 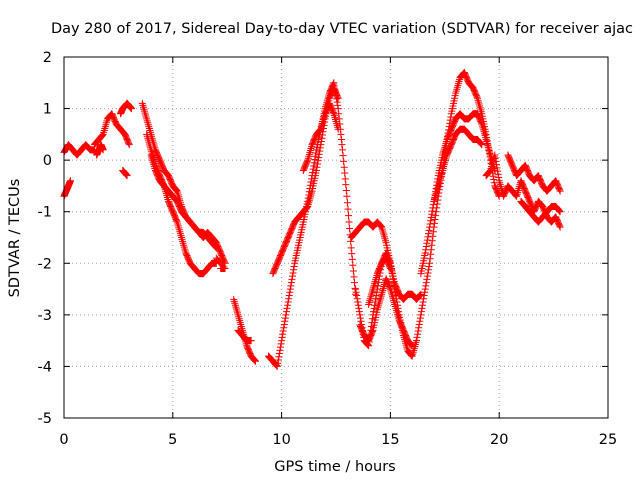 I want to click on series-h, so click(x=181, y=204).